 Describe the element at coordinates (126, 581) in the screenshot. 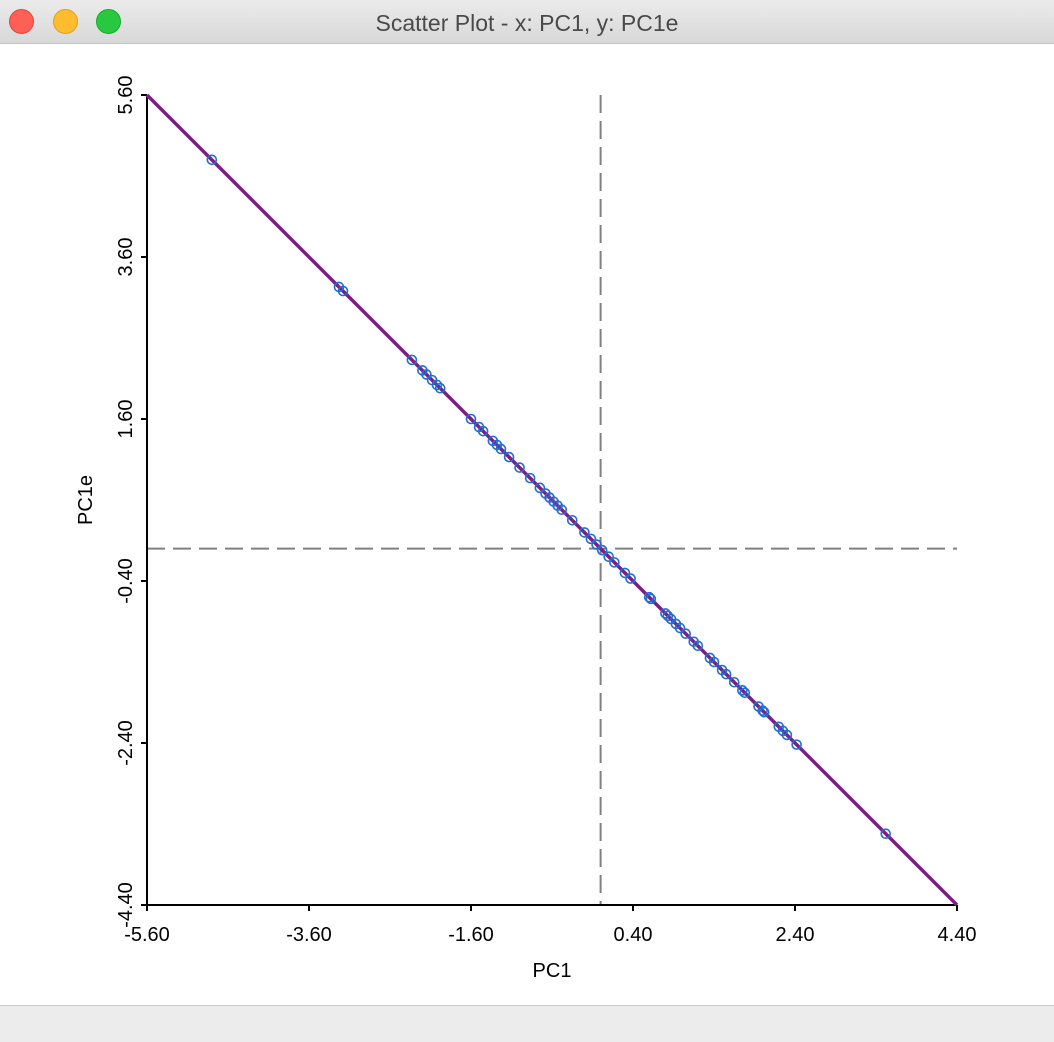

I see `y-tick-label: -0.40` at that location.